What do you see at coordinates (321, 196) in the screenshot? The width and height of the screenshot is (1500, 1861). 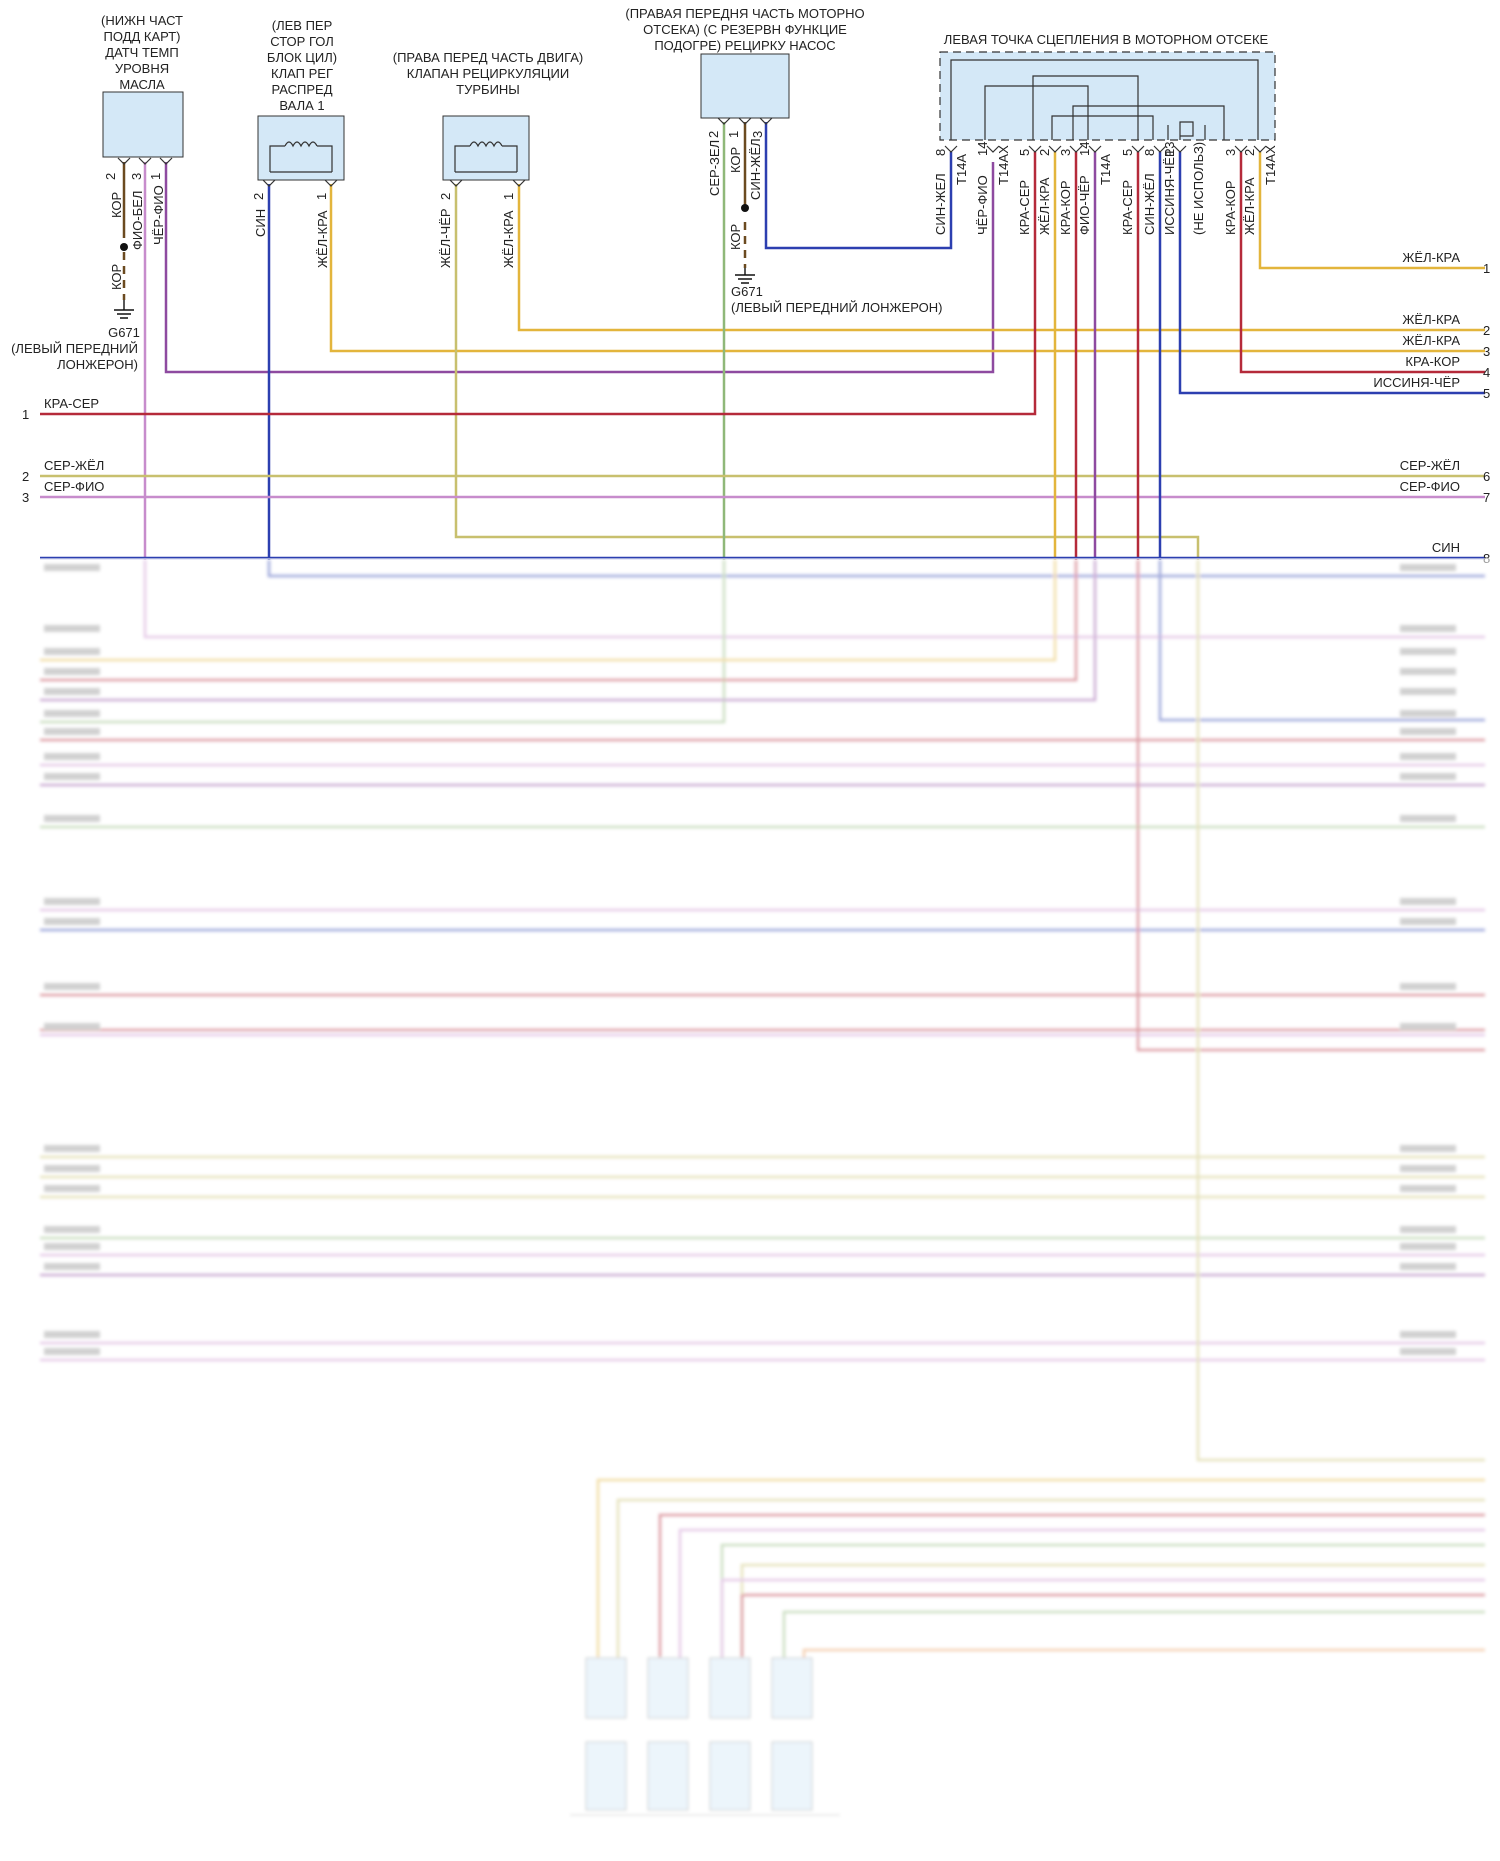 I see `cam-valve-pin-1: 1` at bounding box center [321, 196].